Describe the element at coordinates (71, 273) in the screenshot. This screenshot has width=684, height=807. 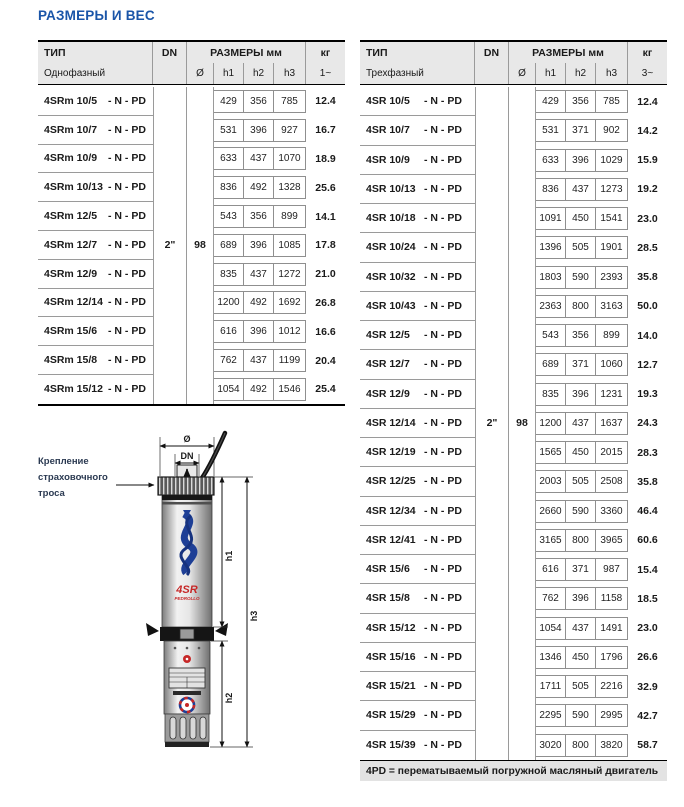
I see `pump-model: 4SRm 12/9` at that location.